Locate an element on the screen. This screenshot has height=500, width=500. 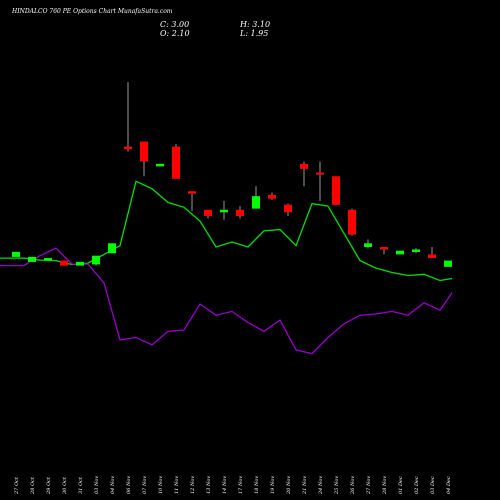
x-tick-label: 07 Nov is located at coordinates (145, 485).